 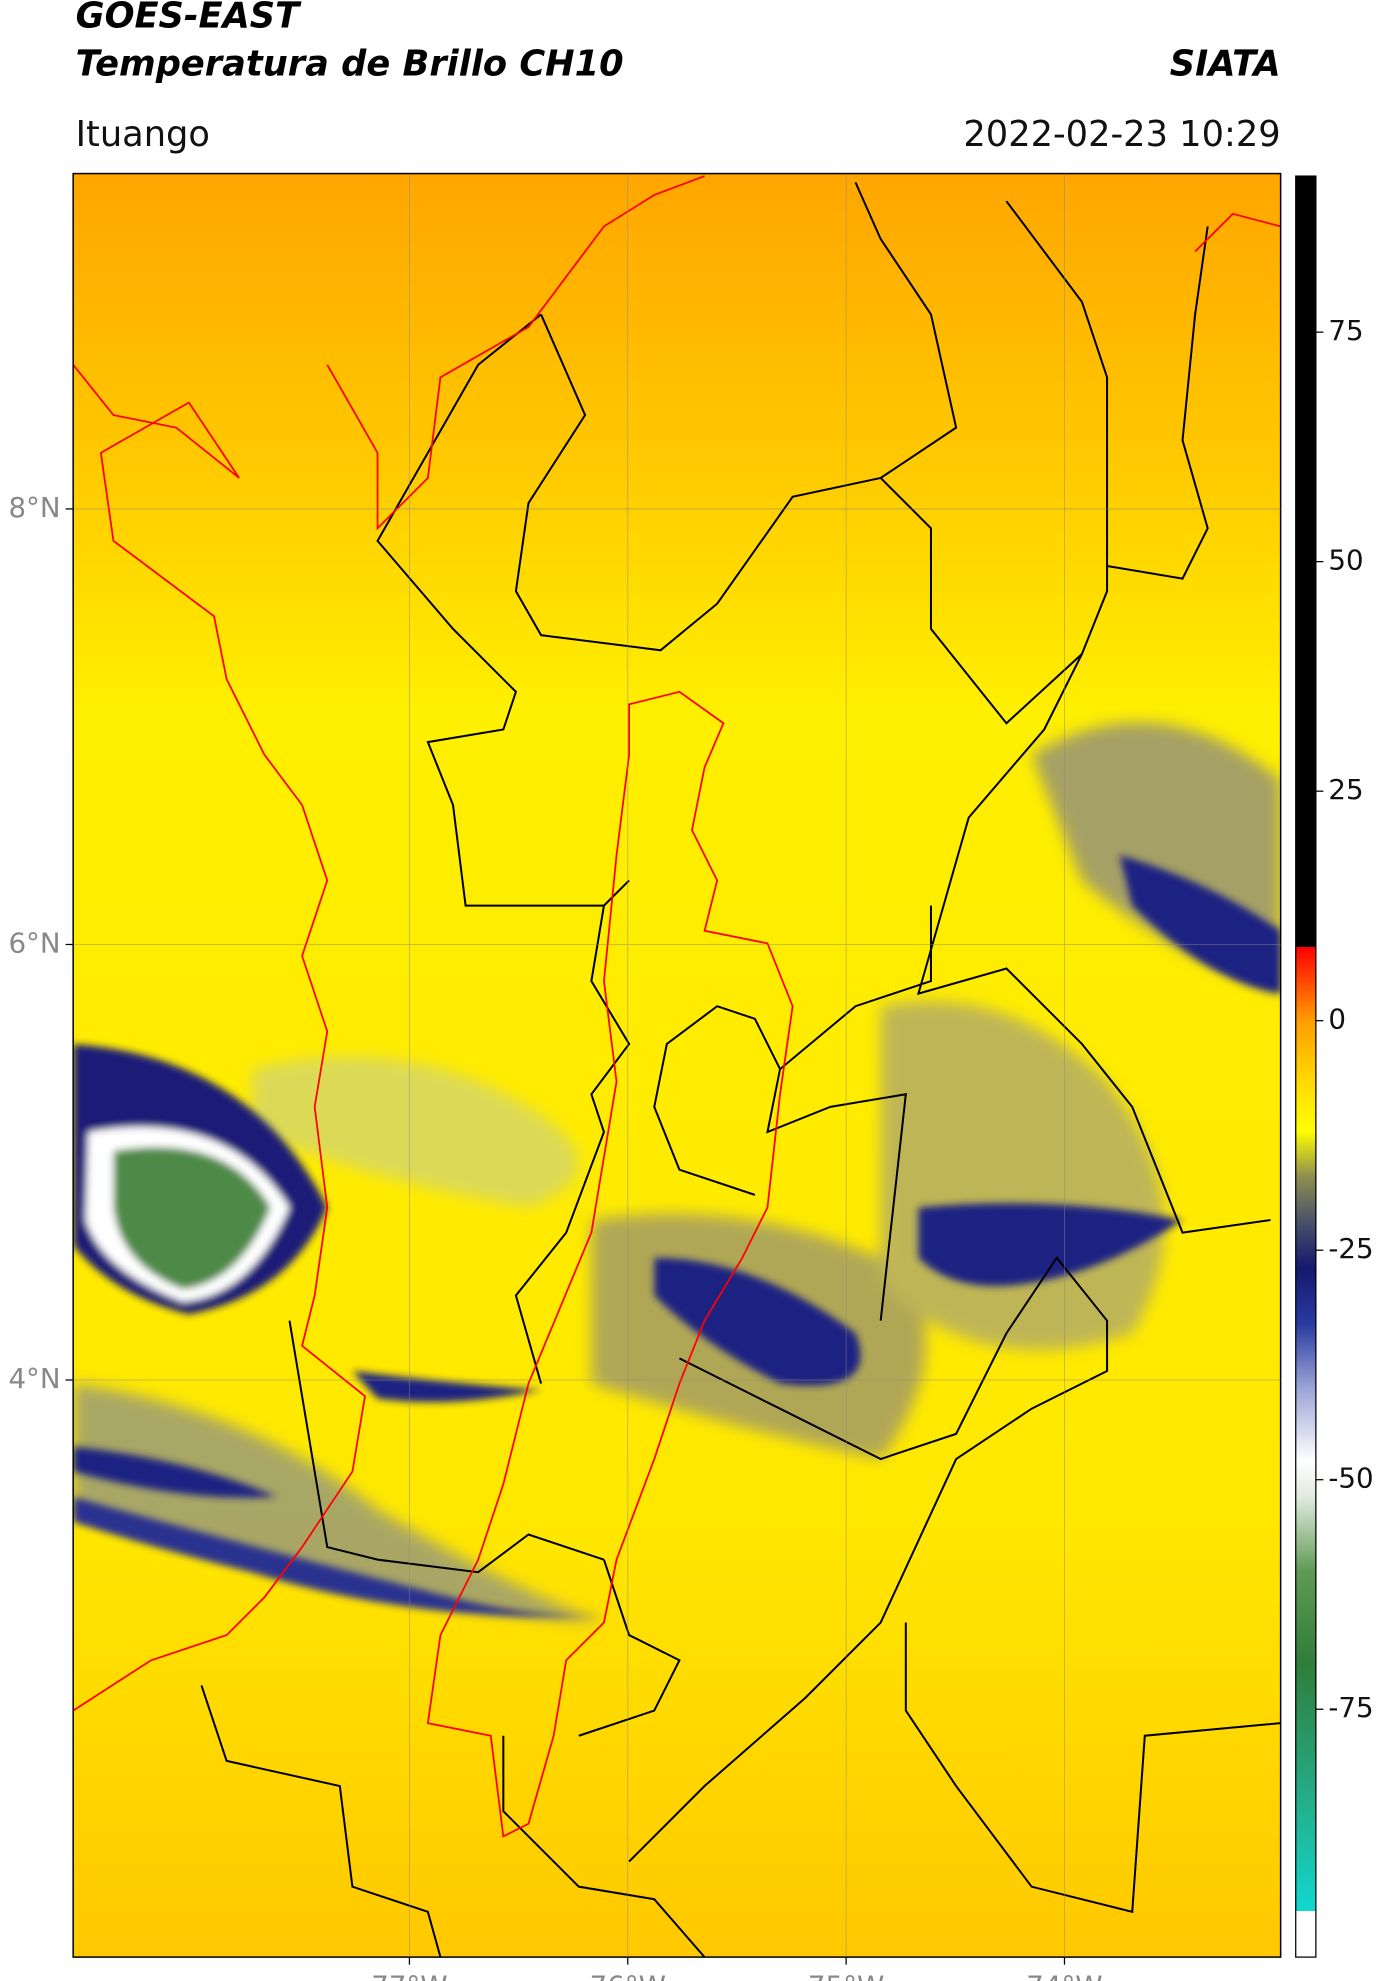 What do you see at coordinates (628, 1975) in the screenshot?
I see `x-tick-label: 76°W` at bounding box center [628, 1975].